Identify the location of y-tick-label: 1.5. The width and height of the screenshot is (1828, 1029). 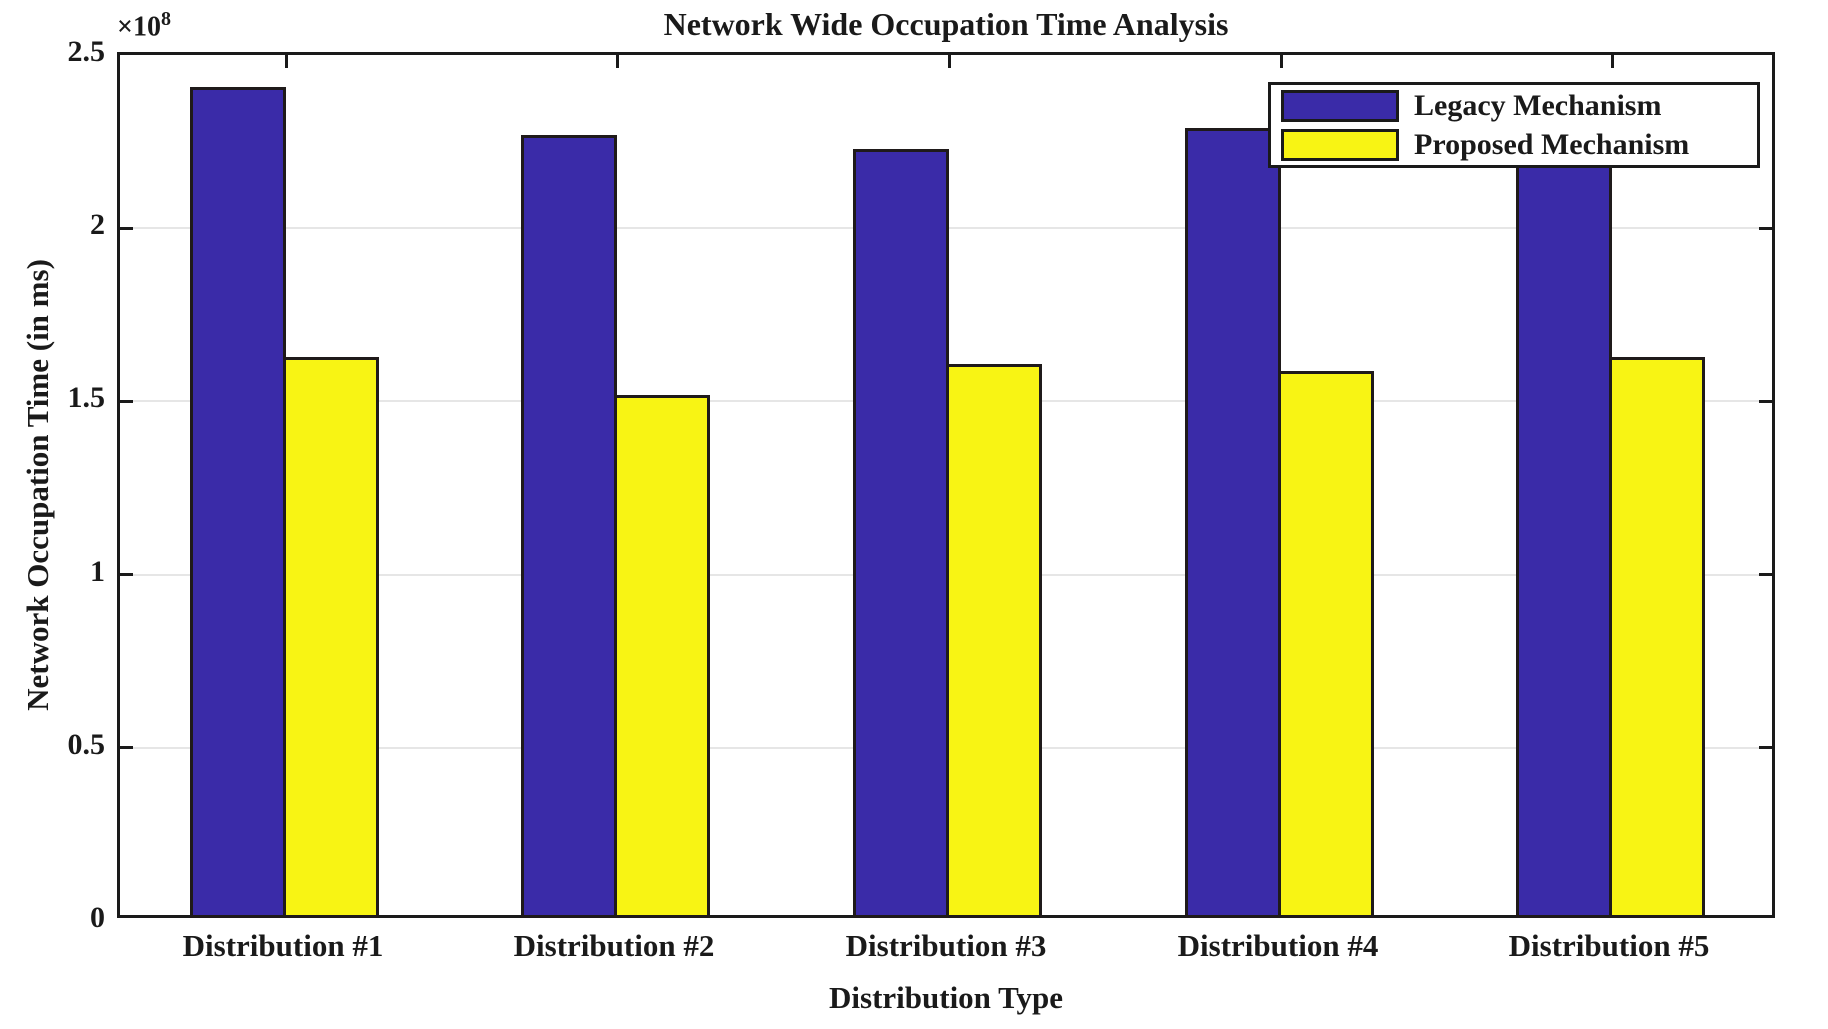
(86, 398).